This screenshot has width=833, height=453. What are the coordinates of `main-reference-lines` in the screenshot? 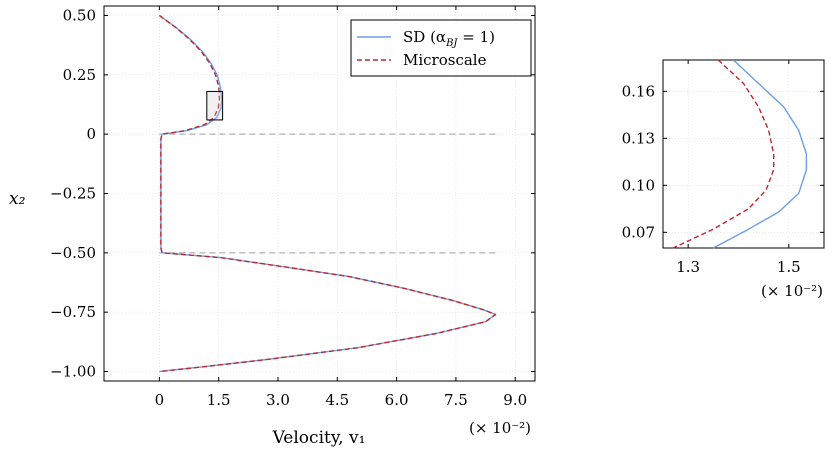 It's located at (329, 193).